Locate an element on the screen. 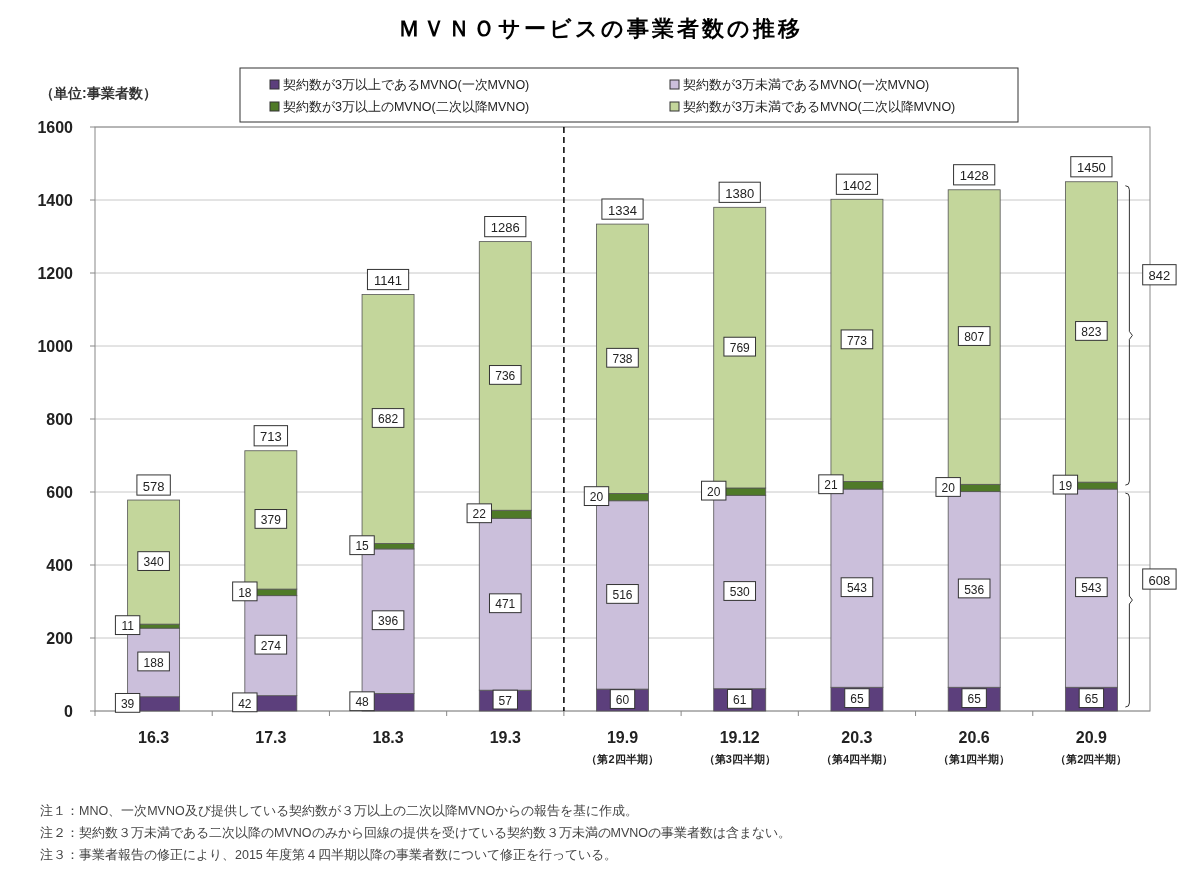 The height and width of the screenshot is (879, 1200). legend-label: 契約数が3万以上であるMVNO(一次MVNO) is located at coordinates (406, 85).